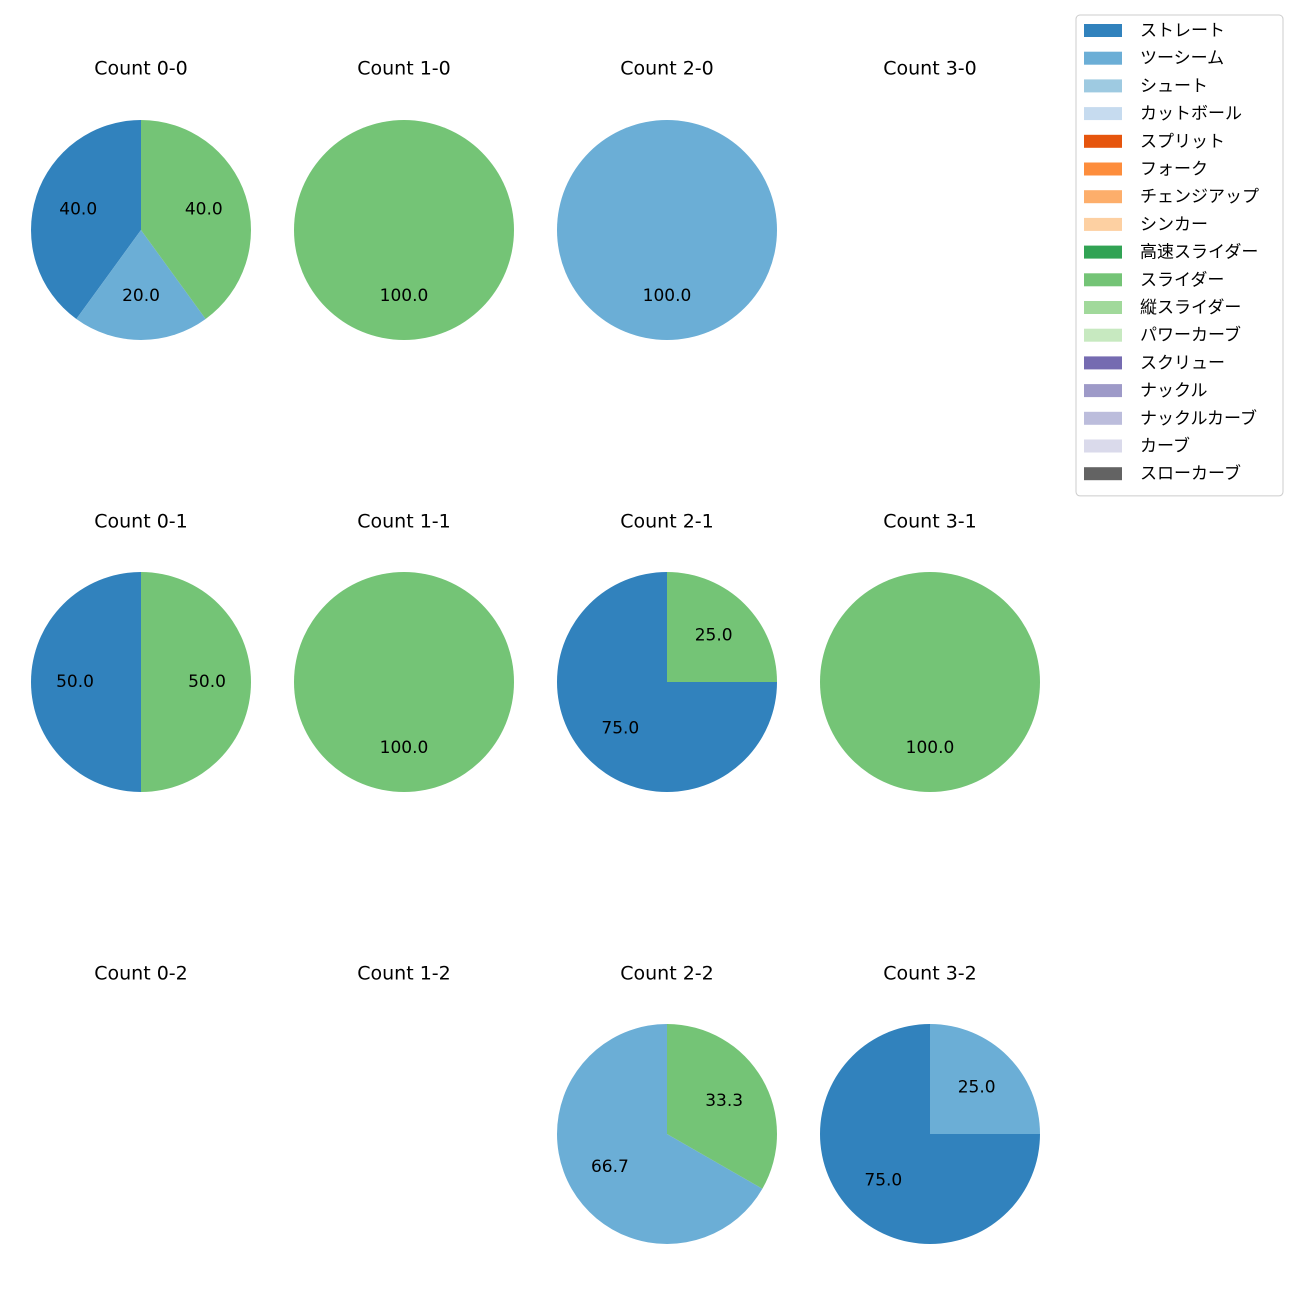  I want to click on panel-title: Count 2-0, so click(667, 69).